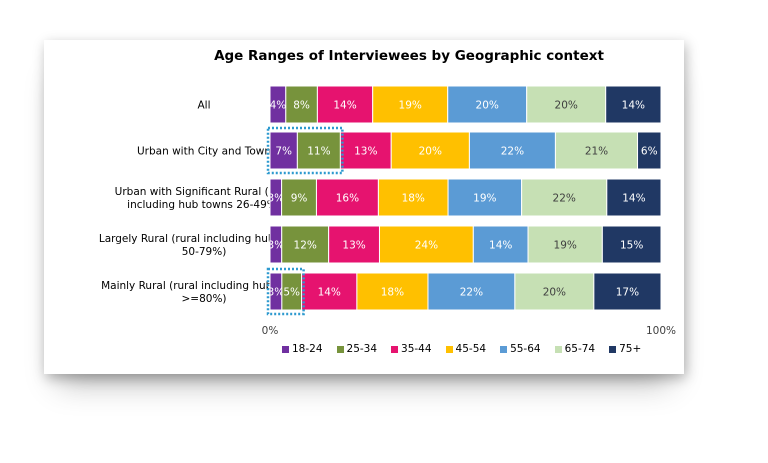  I want to click on legend-item: 35-44, so click(411, 349).